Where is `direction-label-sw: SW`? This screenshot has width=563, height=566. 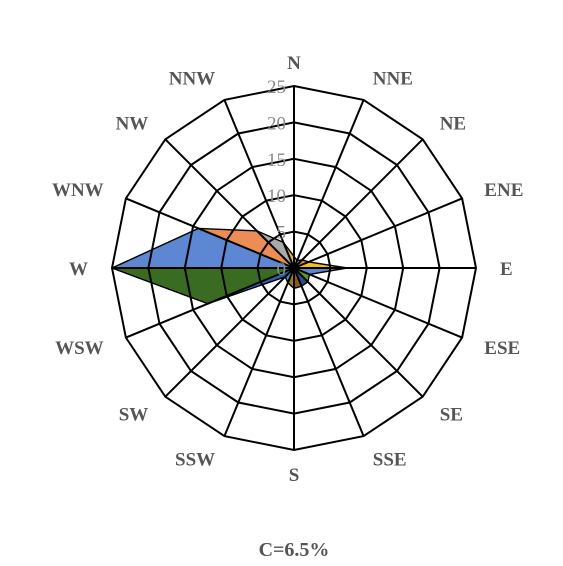
direction-label-sw: SW is located at coordinates (134, 415).